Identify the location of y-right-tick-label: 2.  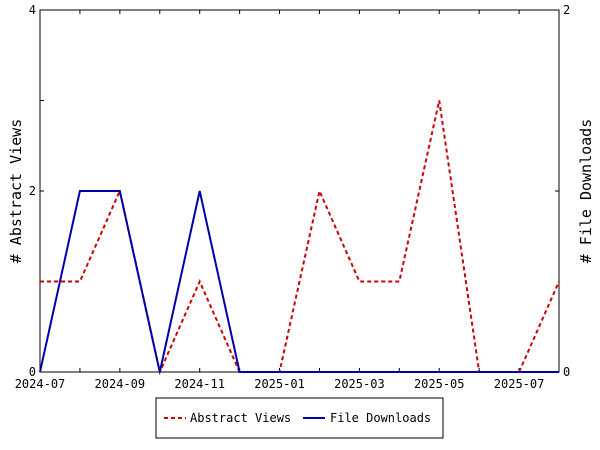
(566, 10).